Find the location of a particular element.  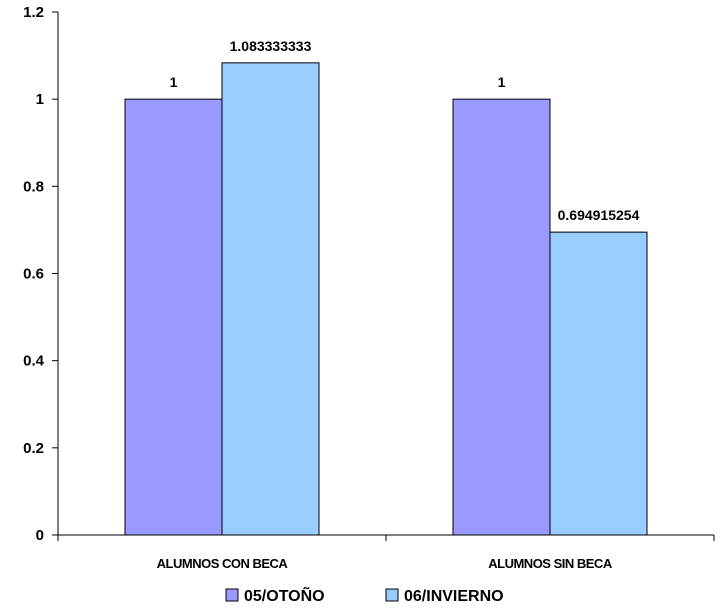

legend-label: 06/INVIERNO is located at coordinates (454, 596).